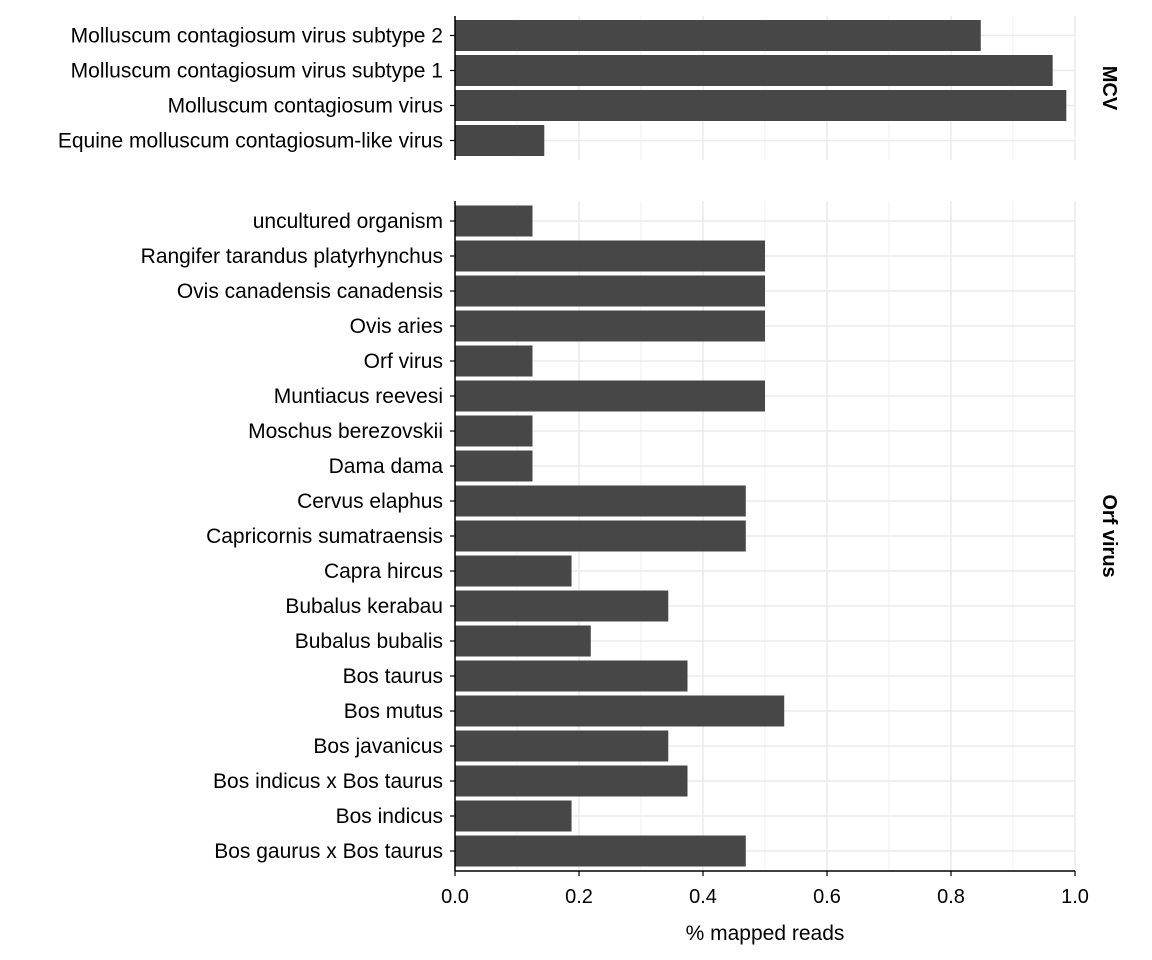 This screenshot has width=1152, height=960. What do you see at coordinates (358, 396) in the screenshot?
I see `category-label: Muntiacus reevesi` at bounding box center [358, 396].